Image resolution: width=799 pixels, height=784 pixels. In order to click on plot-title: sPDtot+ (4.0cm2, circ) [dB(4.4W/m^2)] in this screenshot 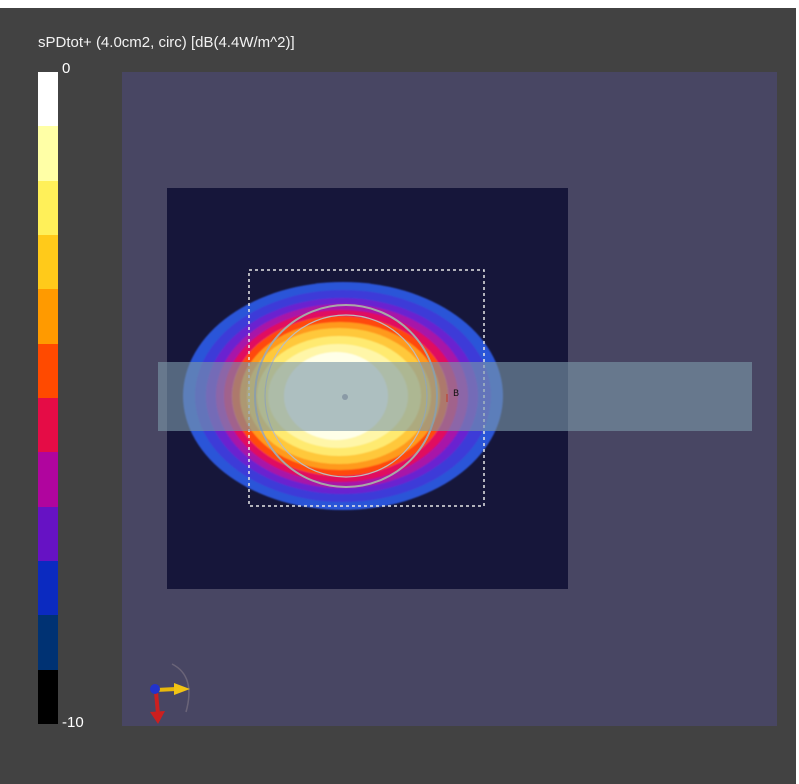, I will do `click(166, 42)`.